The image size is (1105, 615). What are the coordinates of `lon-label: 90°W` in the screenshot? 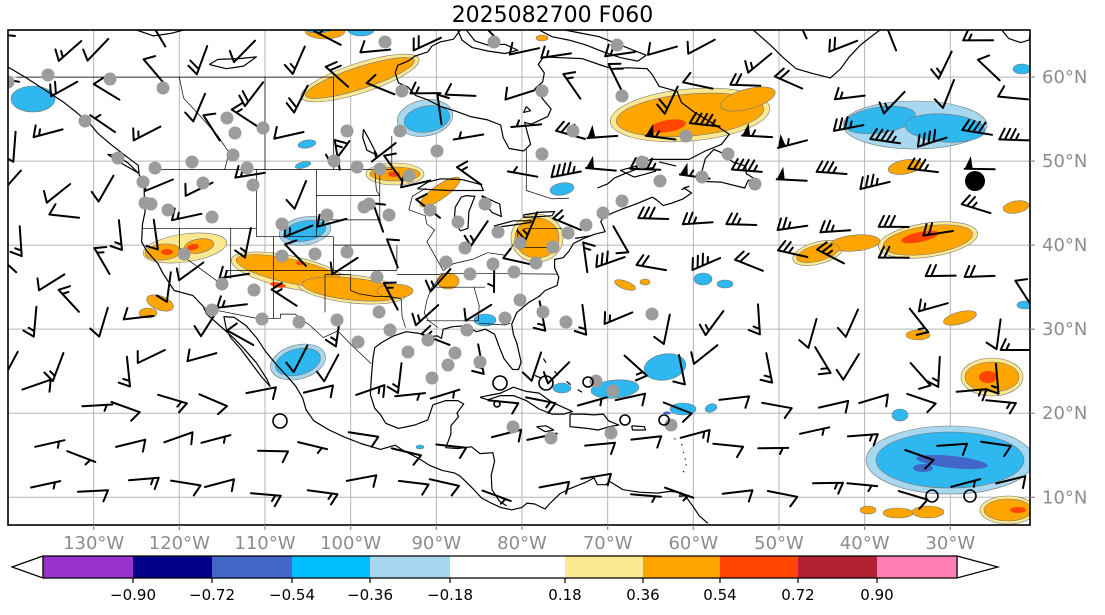 It's located at (436, 543).